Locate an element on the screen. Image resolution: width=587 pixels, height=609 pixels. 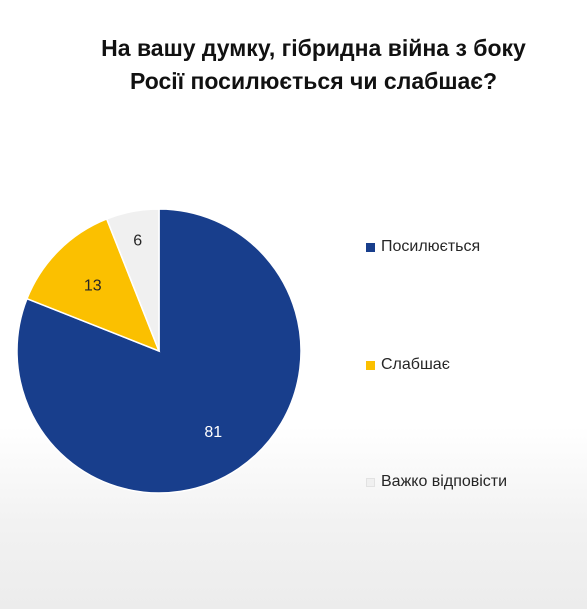
data-label-vazhko-vidpovisty: 6 is located at coordinates (137, 240).